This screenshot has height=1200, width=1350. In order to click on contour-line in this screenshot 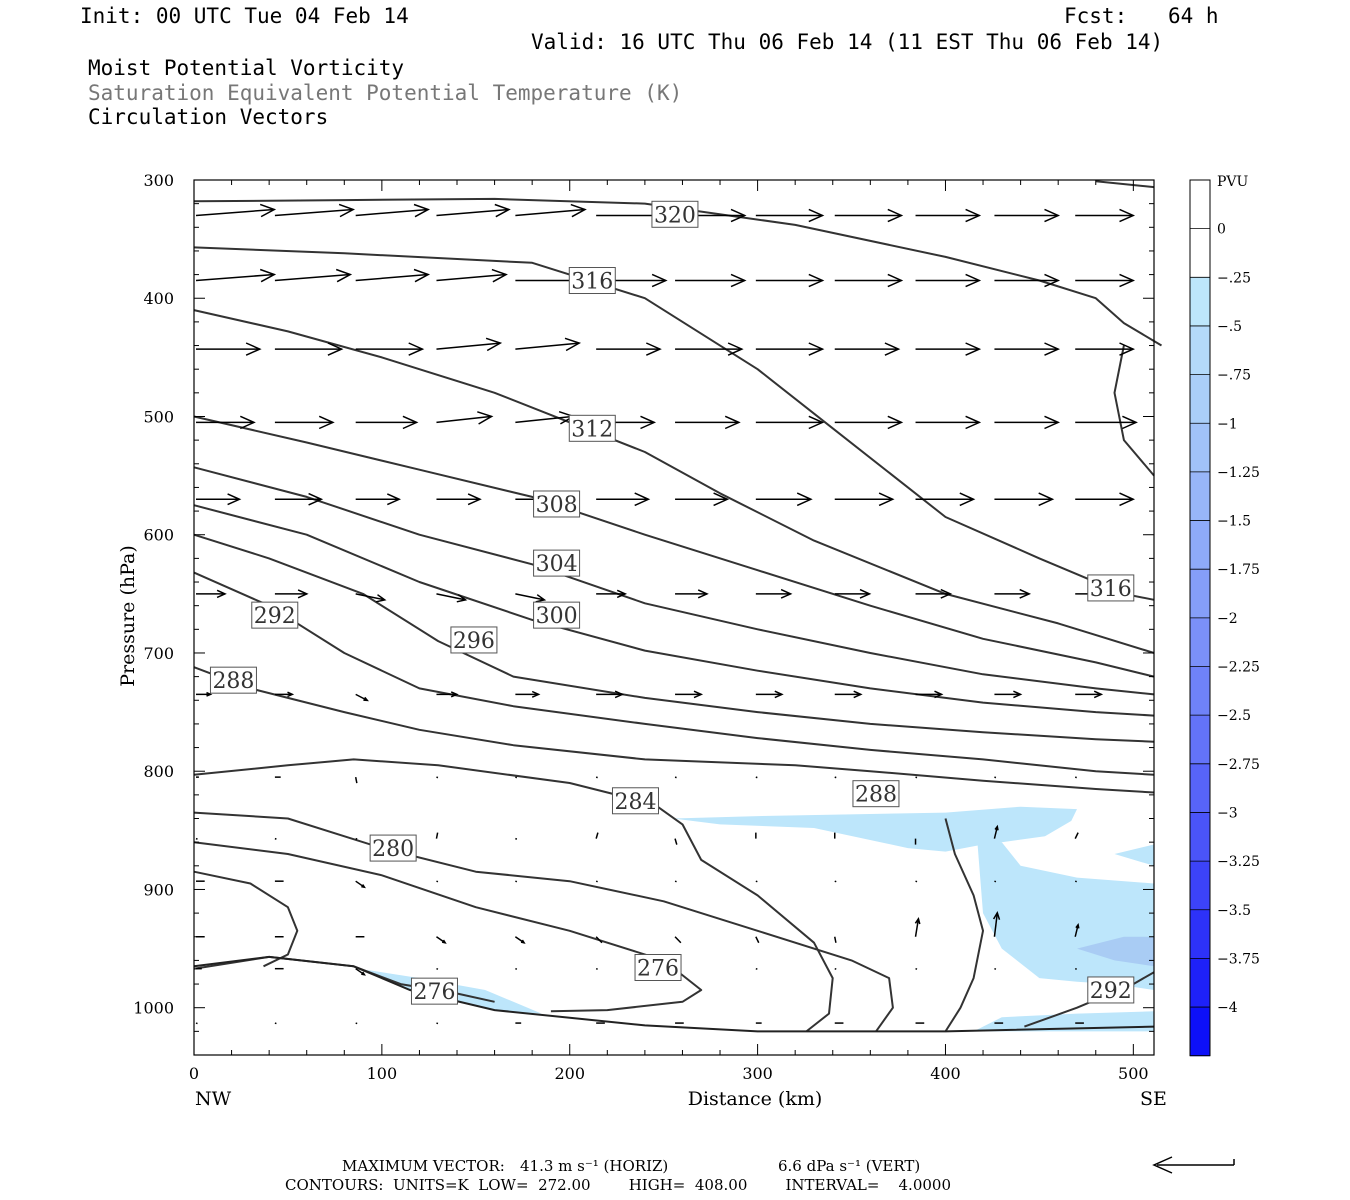, I will do `click(674, 673)`.